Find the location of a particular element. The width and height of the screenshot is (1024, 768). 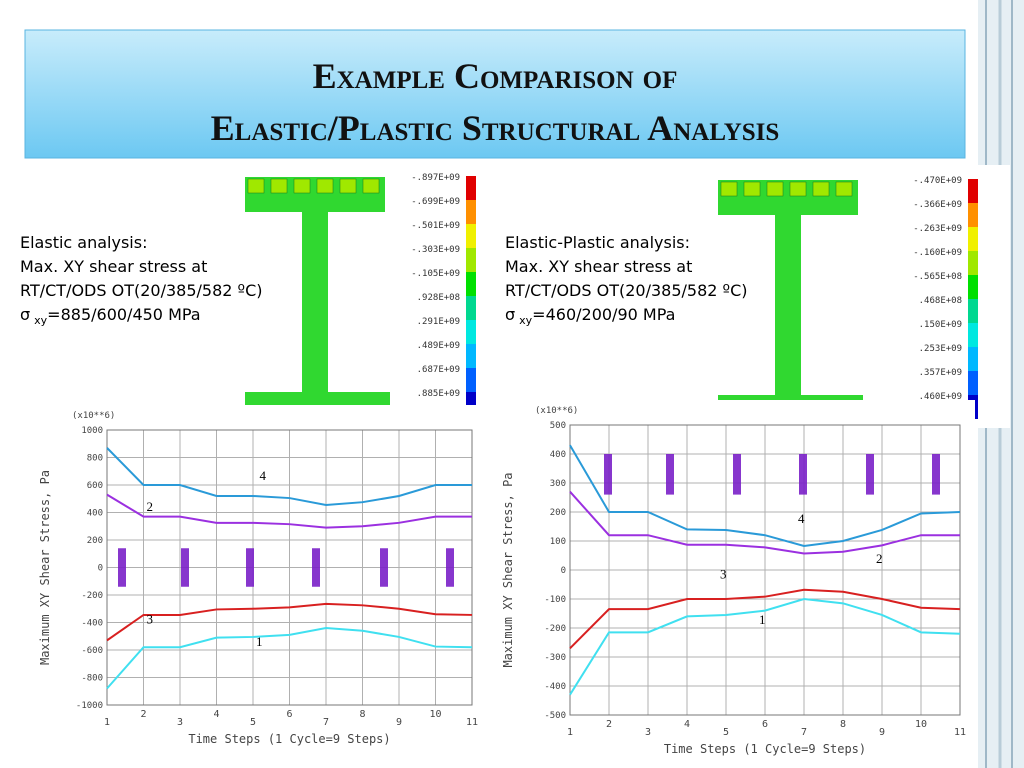

sigma-text: σ xy=460/200/90 MPa is located at coordinates (590, 316).